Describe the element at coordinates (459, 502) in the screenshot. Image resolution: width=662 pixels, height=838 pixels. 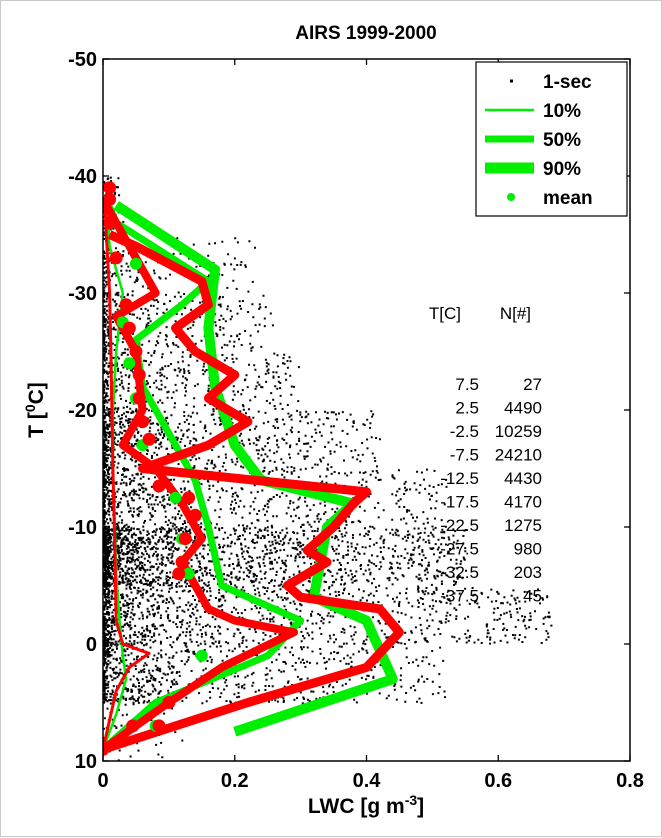
I see `table-cell-t: -17.5` at that location.